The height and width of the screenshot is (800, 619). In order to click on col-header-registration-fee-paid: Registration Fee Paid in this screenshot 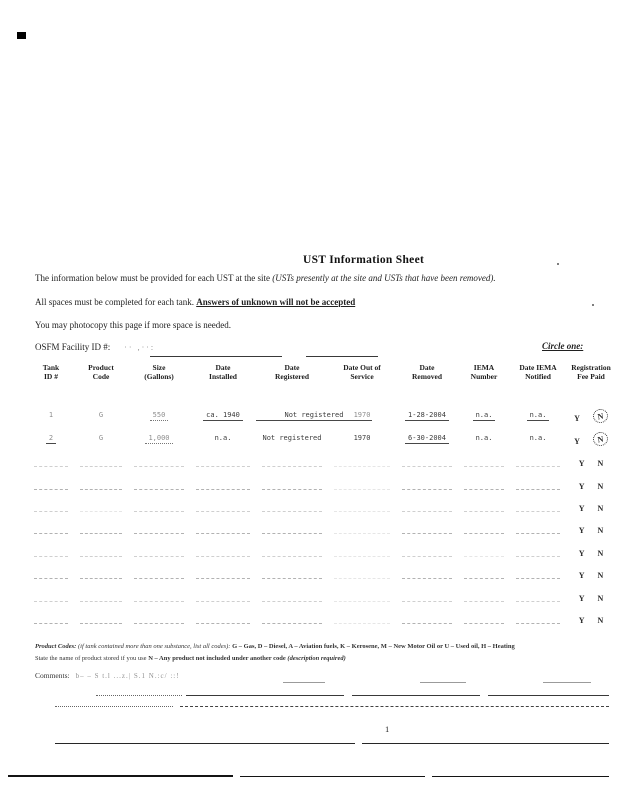, I will do `click(591, 372)`.